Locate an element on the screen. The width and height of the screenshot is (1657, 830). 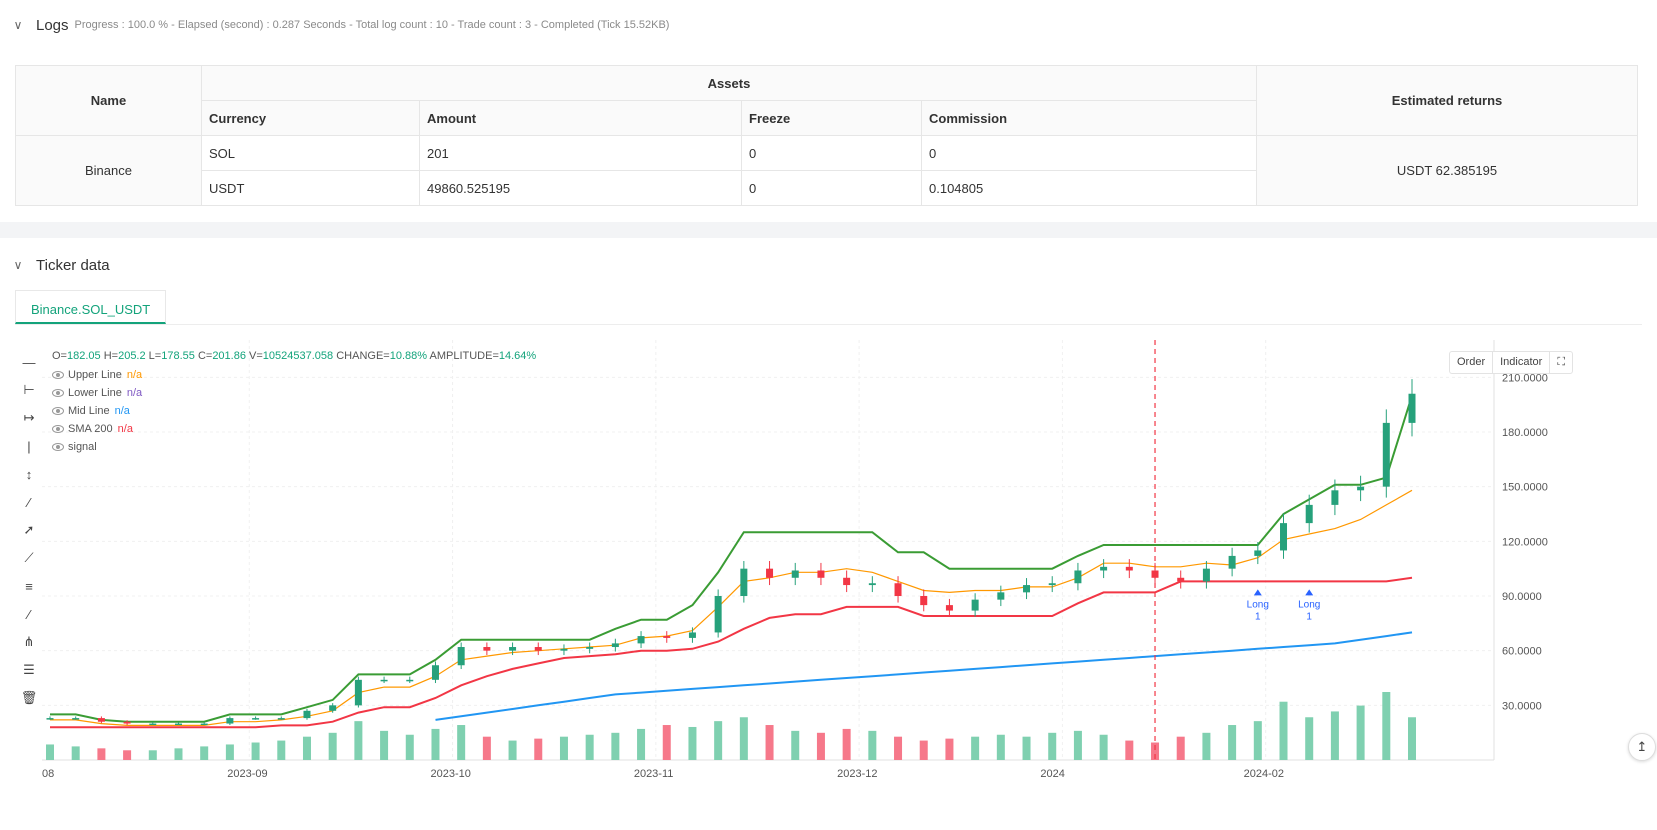
o-label: O= is located at coordinates (59, 356).